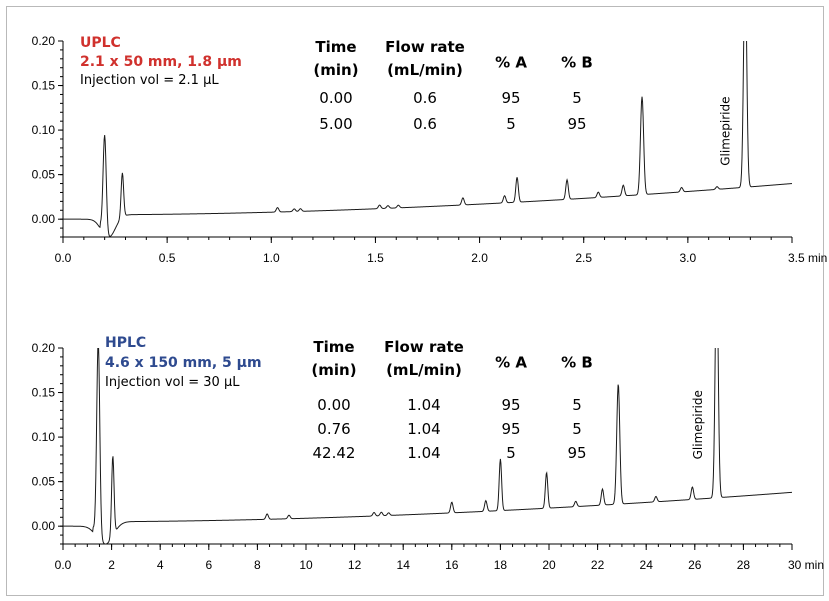 The height and width of the screenshot is (601, 829). What do you see at coordinates (807, 258) in the screenshot?
I see `x-tick-label: 3.5 min` at bounding box center [807, 258].